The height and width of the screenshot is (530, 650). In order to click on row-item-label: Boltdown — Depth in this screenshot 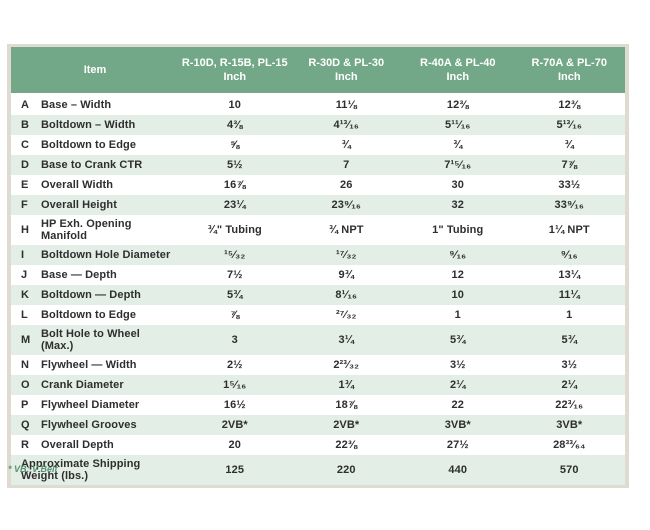, I will do `click(91, 295)`.